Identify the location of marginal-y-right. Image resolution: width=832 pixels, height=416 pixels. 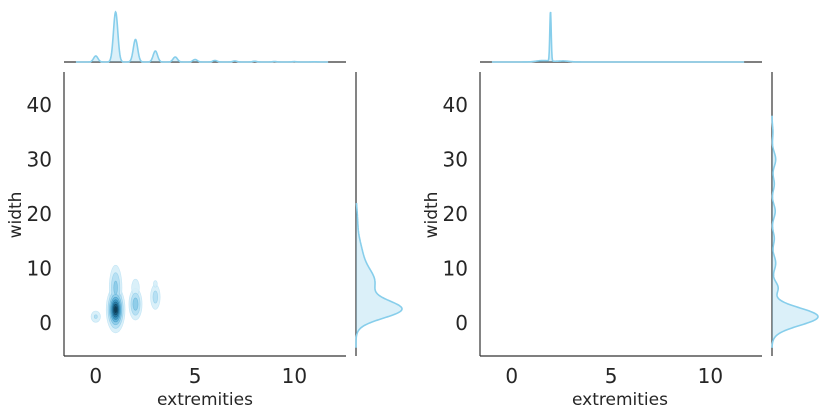
(795, 214).